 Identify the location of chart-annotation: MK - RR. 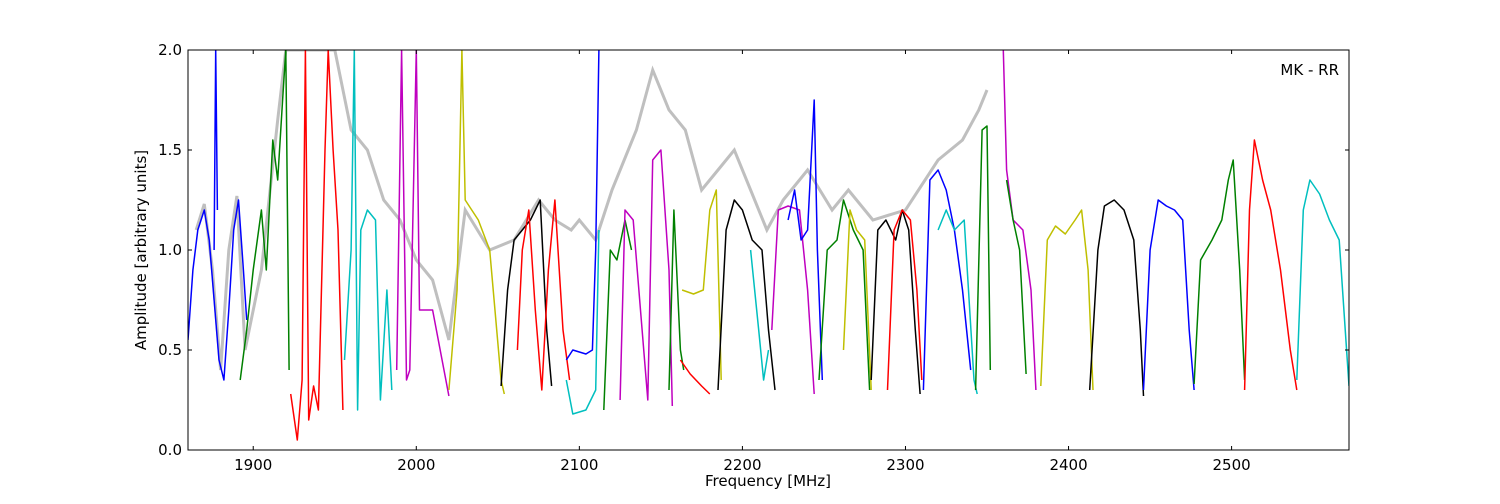
(1309, 70).